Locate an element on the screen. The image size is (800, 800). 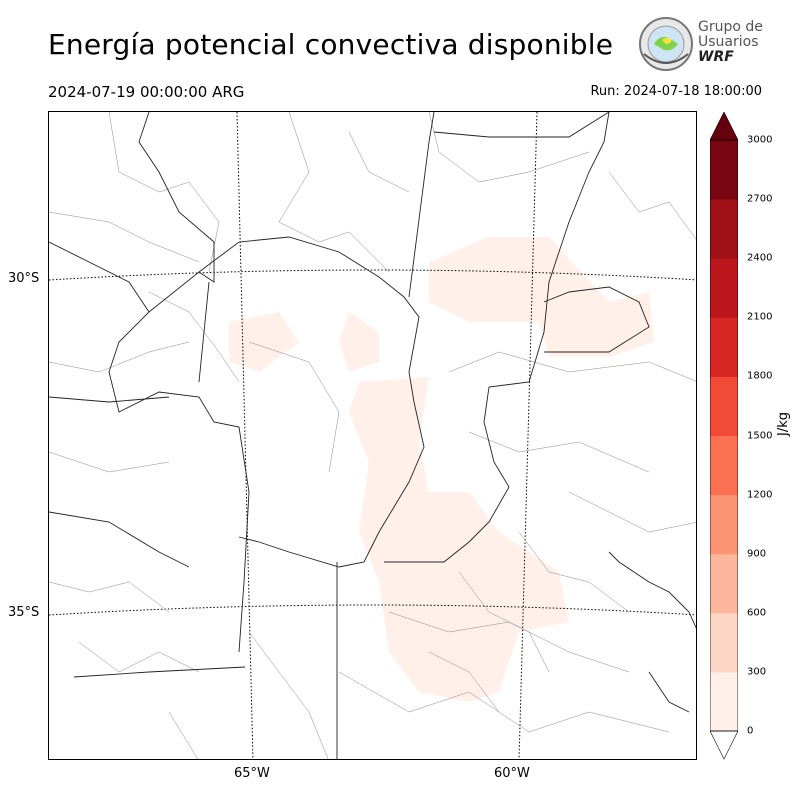
wrf-group-logo: Grupo de Usuarios WRF is located at coordinates (701, 44).